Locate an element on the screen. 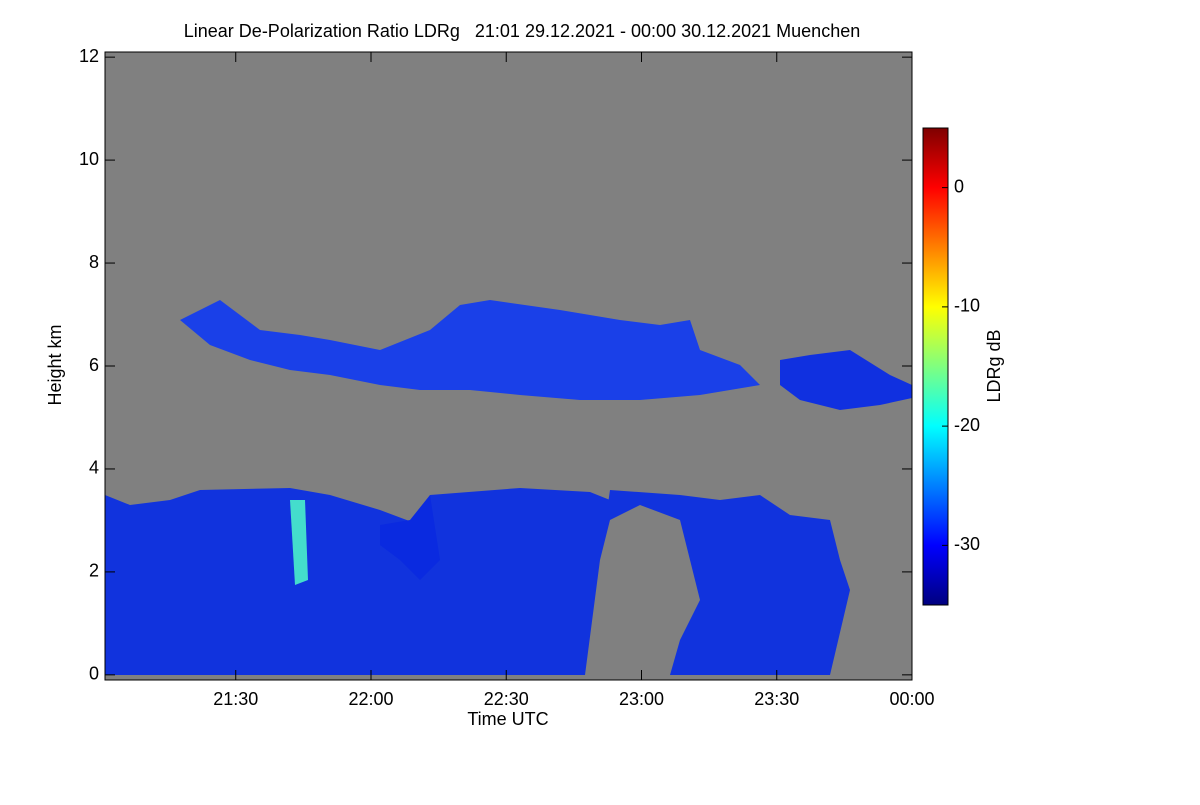 The height and width of the screenshot is (805, 1200). colorbar-label: LDRg dB is located at coordinates (994, 365).